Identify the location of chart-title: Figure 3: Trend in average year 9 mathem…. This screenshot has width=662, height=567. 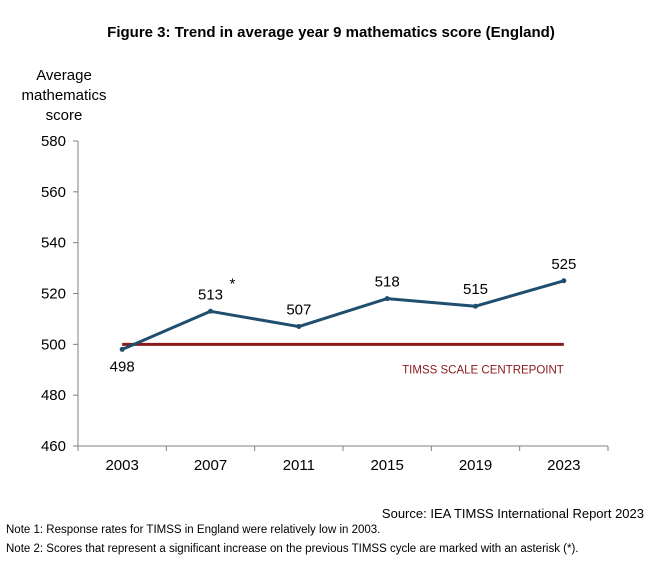
(331, 32).